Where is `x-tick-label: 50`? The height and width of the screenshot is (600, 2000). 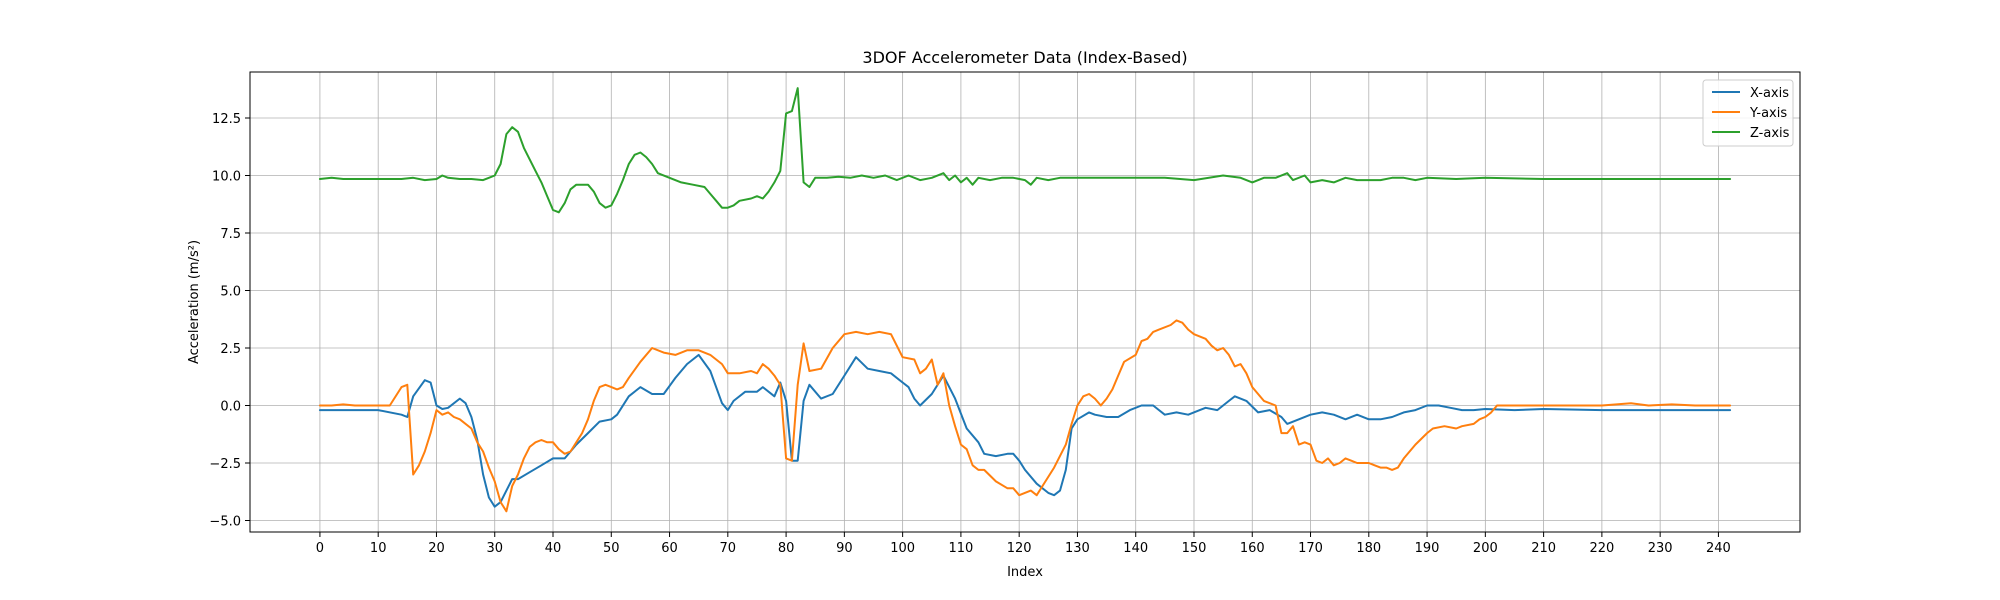
x-tick-label: 50 is located at coordinates (611, 548).